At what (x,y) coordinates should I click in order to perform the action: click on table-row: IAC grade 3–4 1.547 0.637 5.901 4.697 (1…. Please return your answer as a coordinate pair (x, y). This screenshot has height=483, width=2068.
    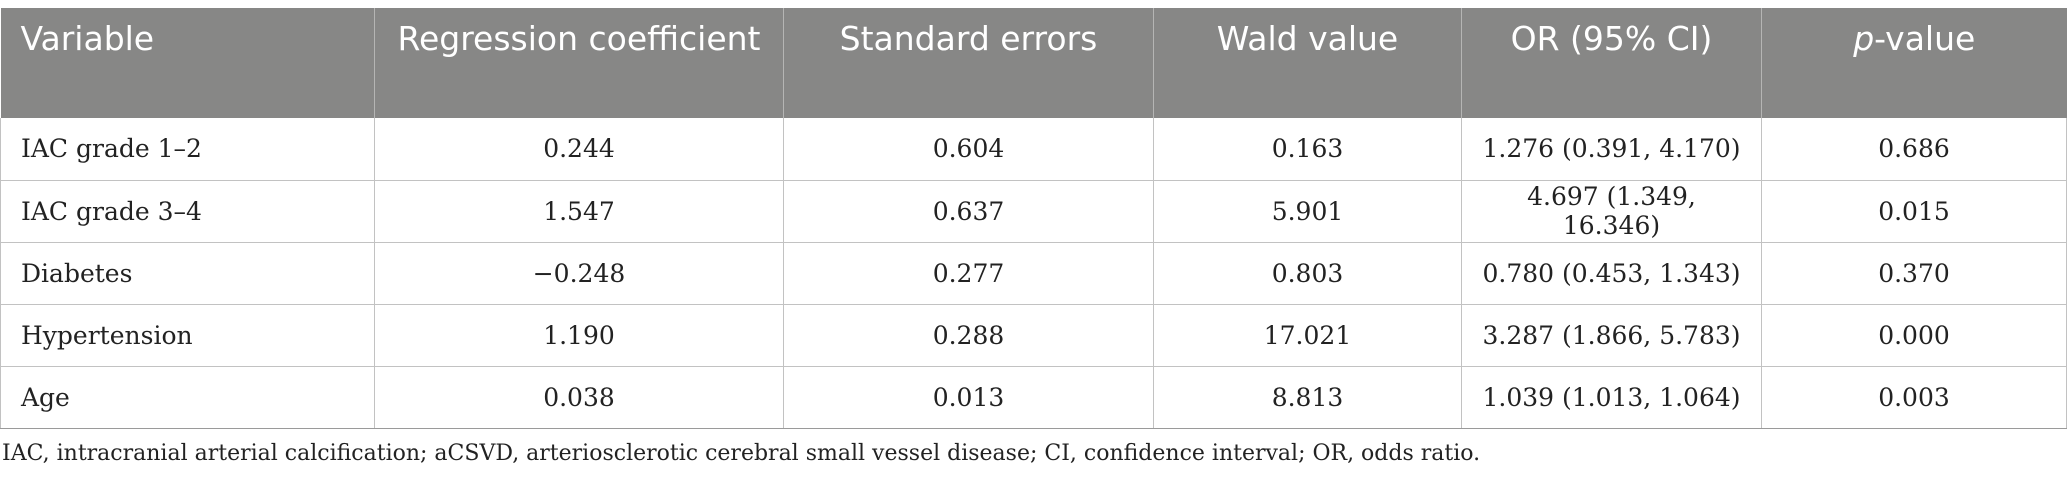
    Looking at the image, I should click on (1033, 211).